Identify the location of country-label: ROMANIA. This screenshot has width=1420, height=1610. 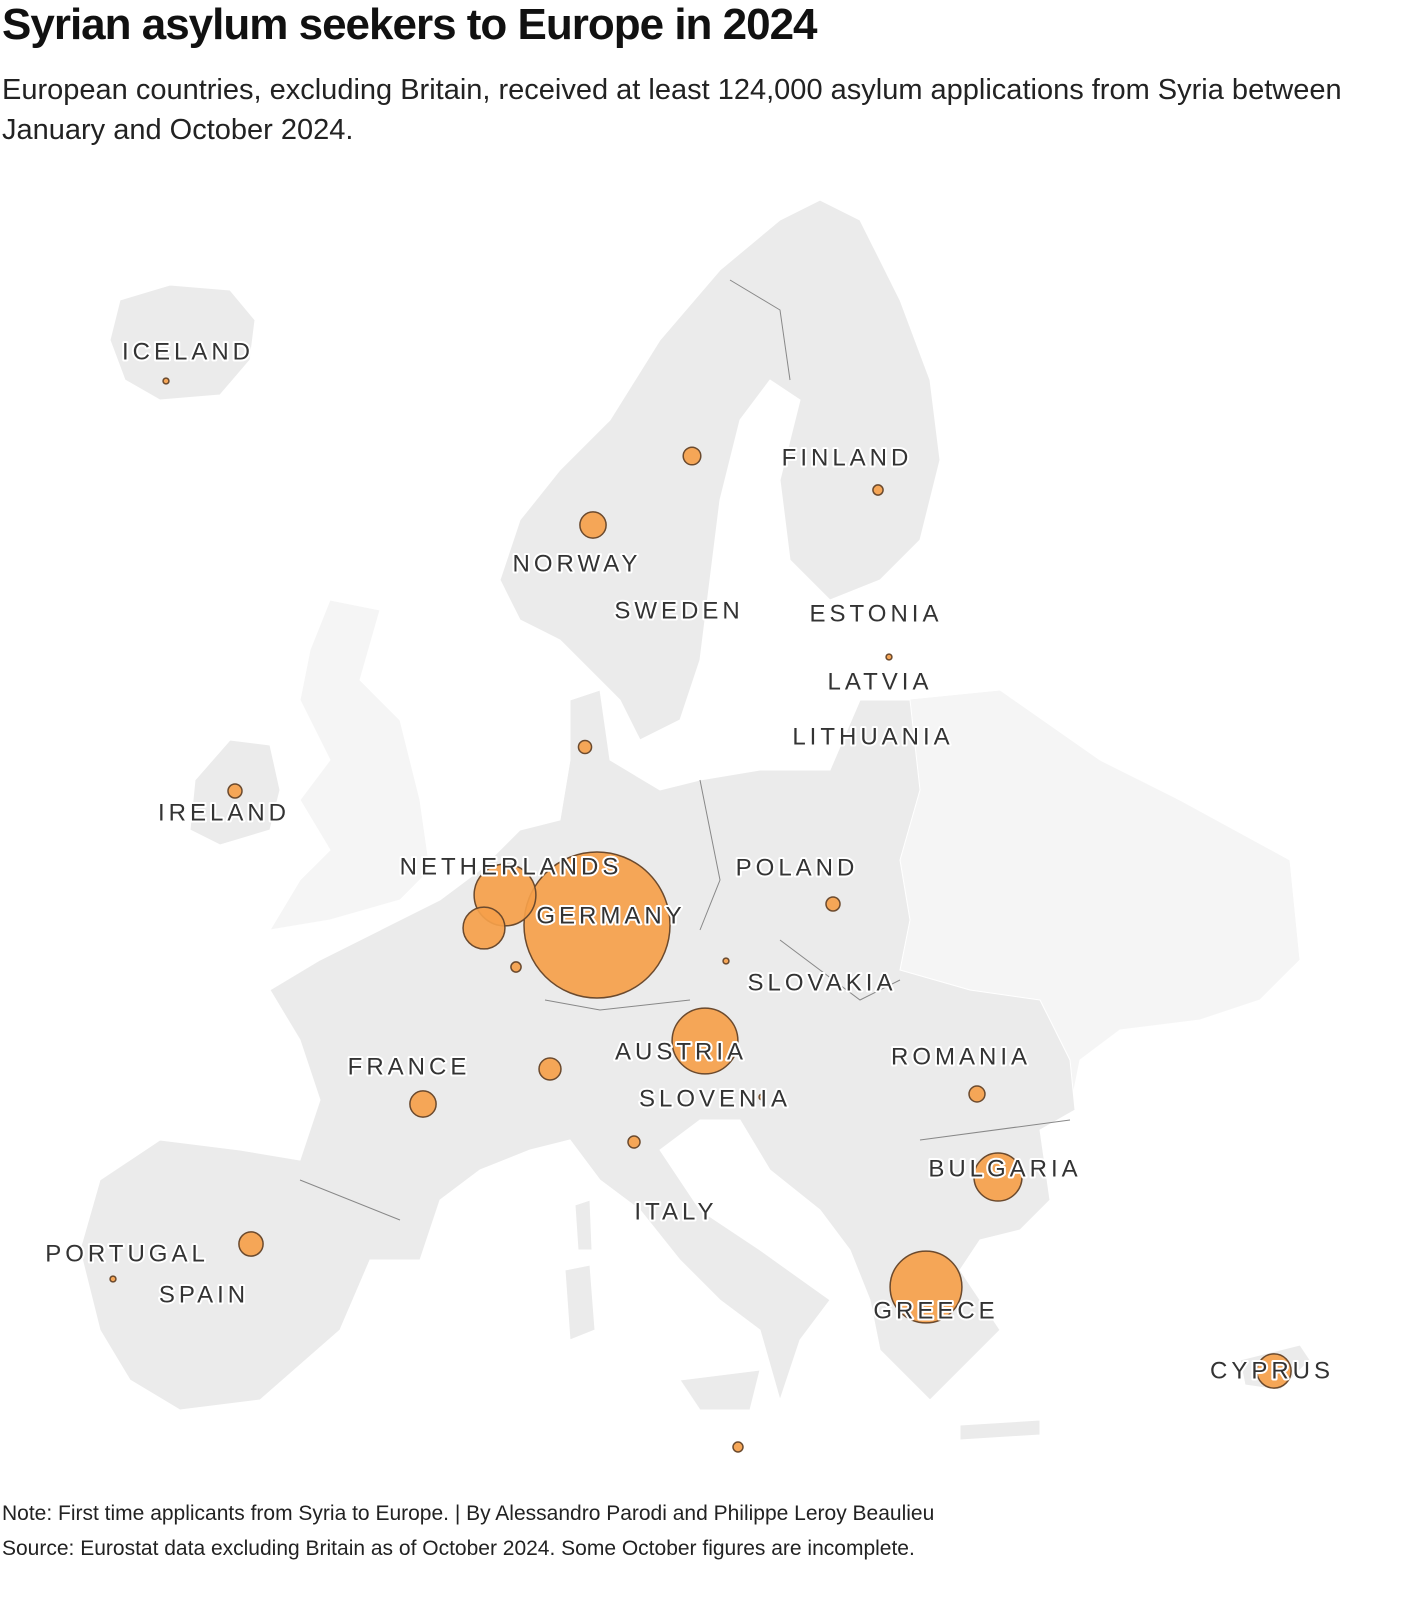
(961, 1056).